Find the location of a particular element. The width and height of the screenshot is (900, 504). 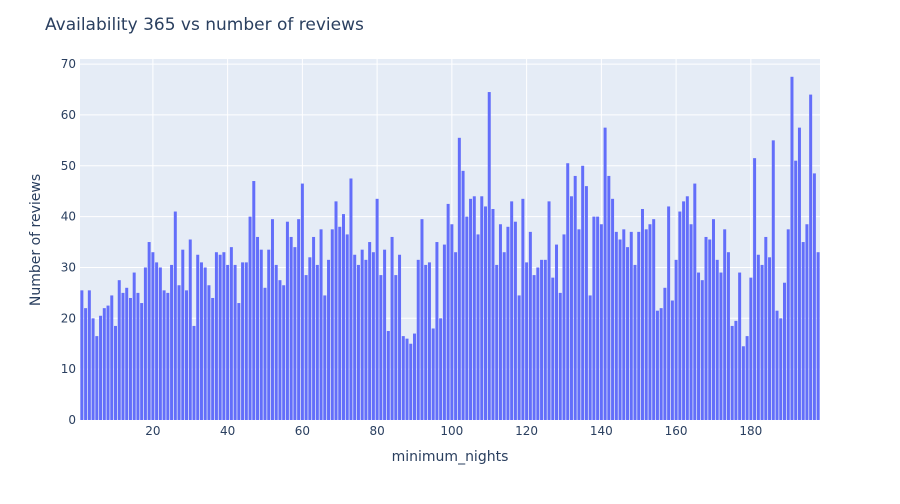

y-tick-label: 70 is located at coordinates (68, 64).